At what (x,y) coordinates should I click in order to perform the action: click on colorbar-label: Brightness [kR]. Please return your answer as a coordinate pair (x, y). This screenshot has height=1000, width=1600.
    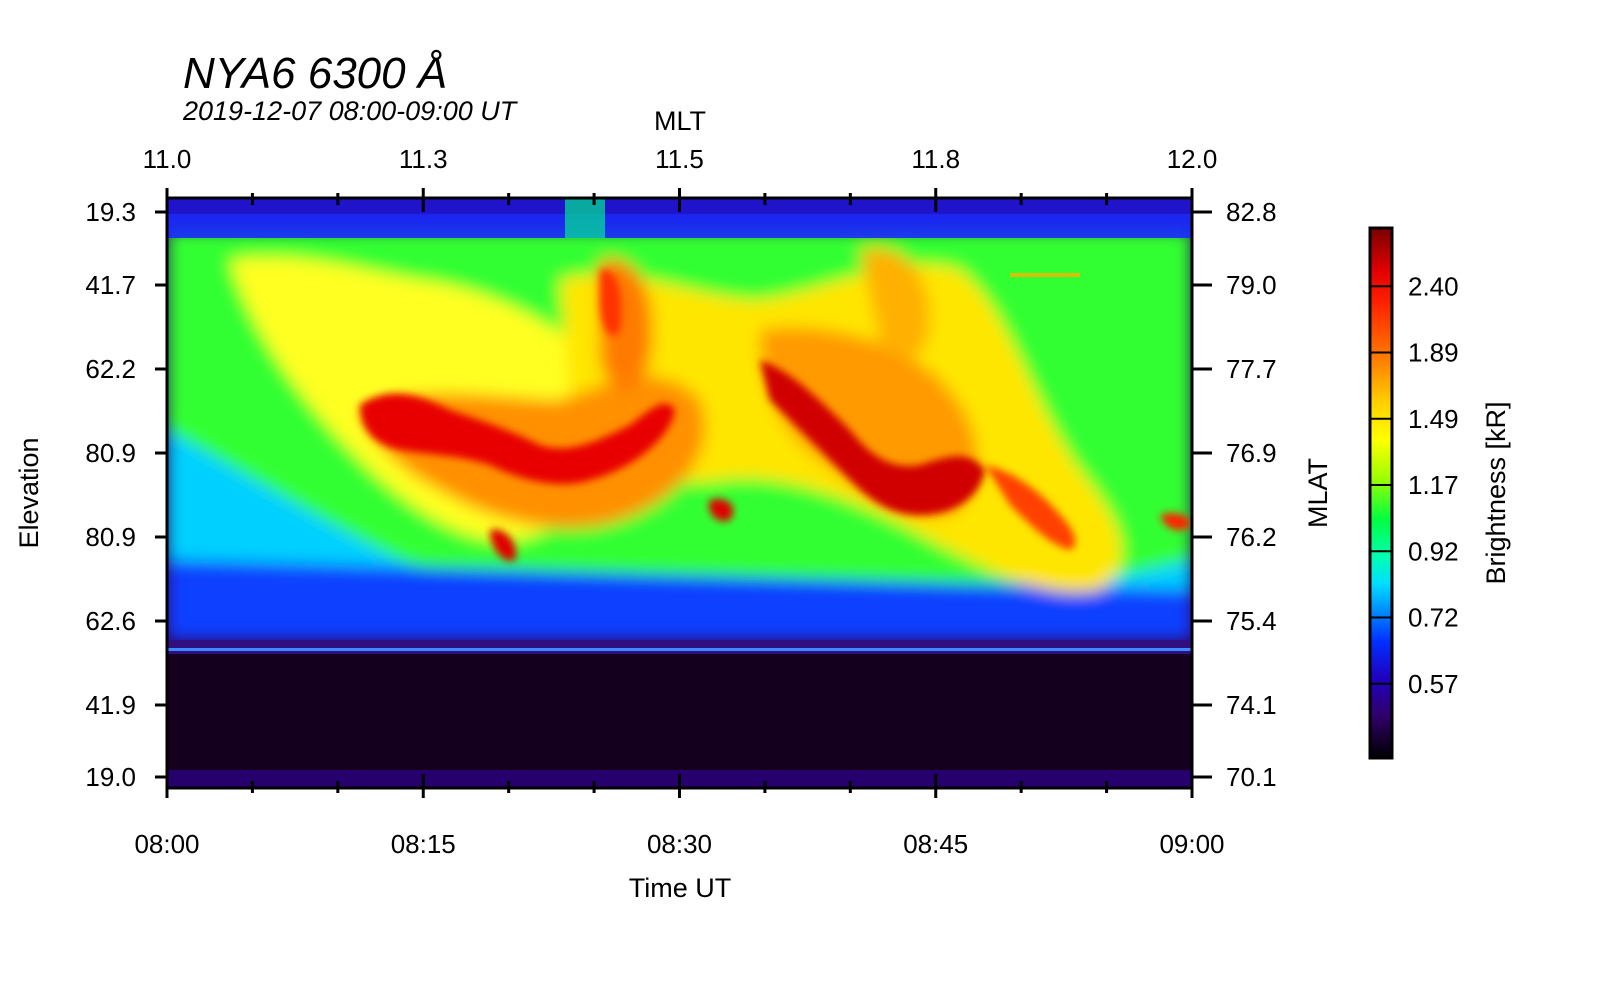
    Looking at the image, I should click on (1496, 492).